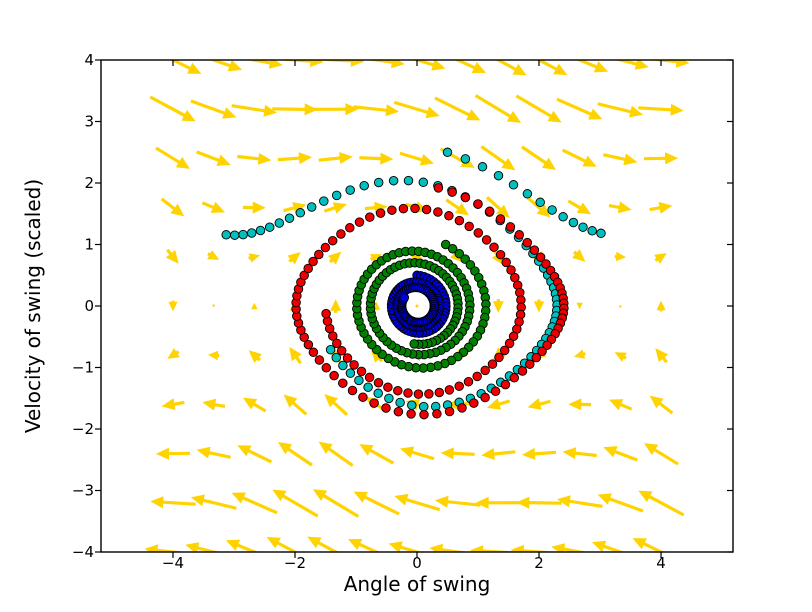  What do you see at coordinates (83, 429) in the screenshot?
I see `y-tick-label: −2` at bounding box center [83, 429].